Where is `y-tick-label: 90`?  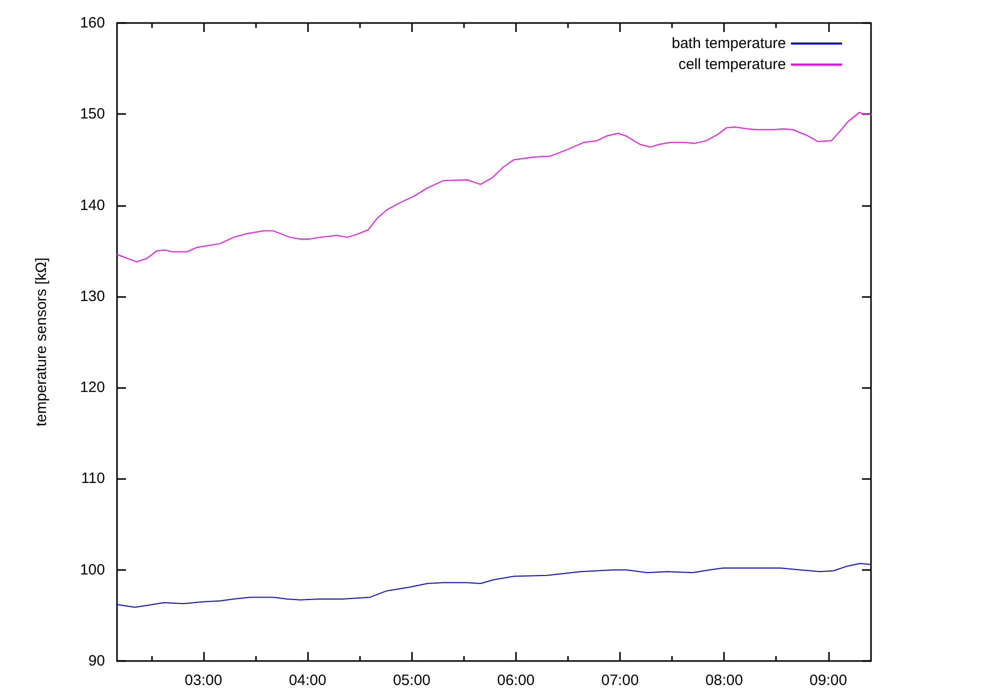
y-tick-label: 90 is located at coordinates (96, 661).